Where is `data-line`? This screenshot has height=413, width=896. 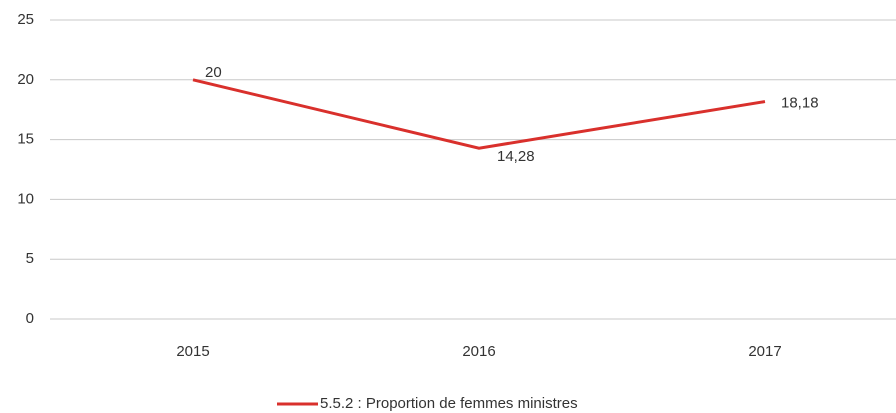 data-line is located at coordinates (479, 114).